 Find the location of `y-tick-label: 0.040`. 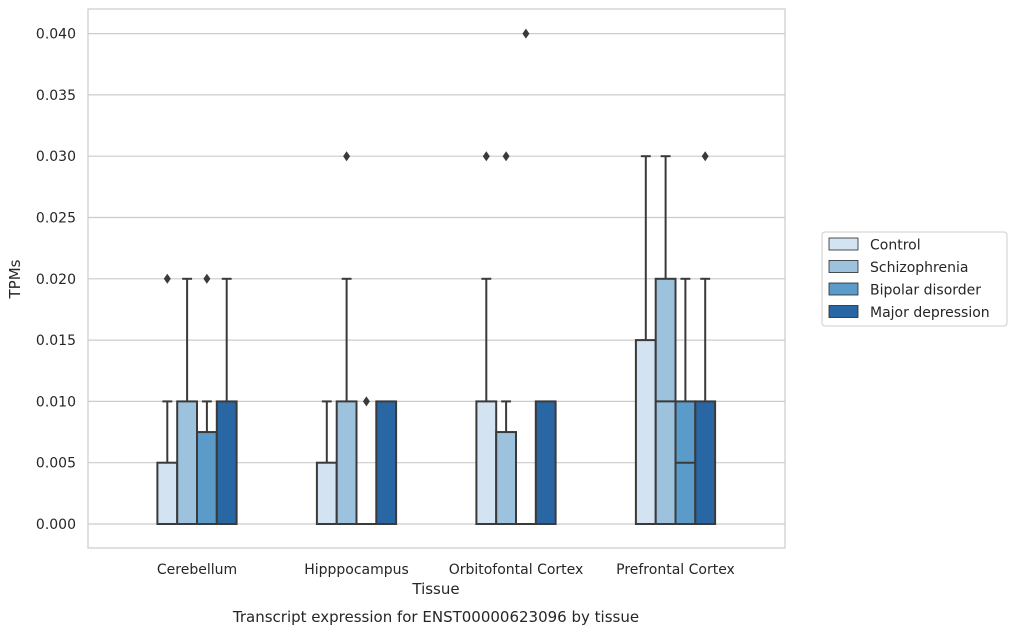

y-tick-label: 0.040 is located at coordinates (56, 35).